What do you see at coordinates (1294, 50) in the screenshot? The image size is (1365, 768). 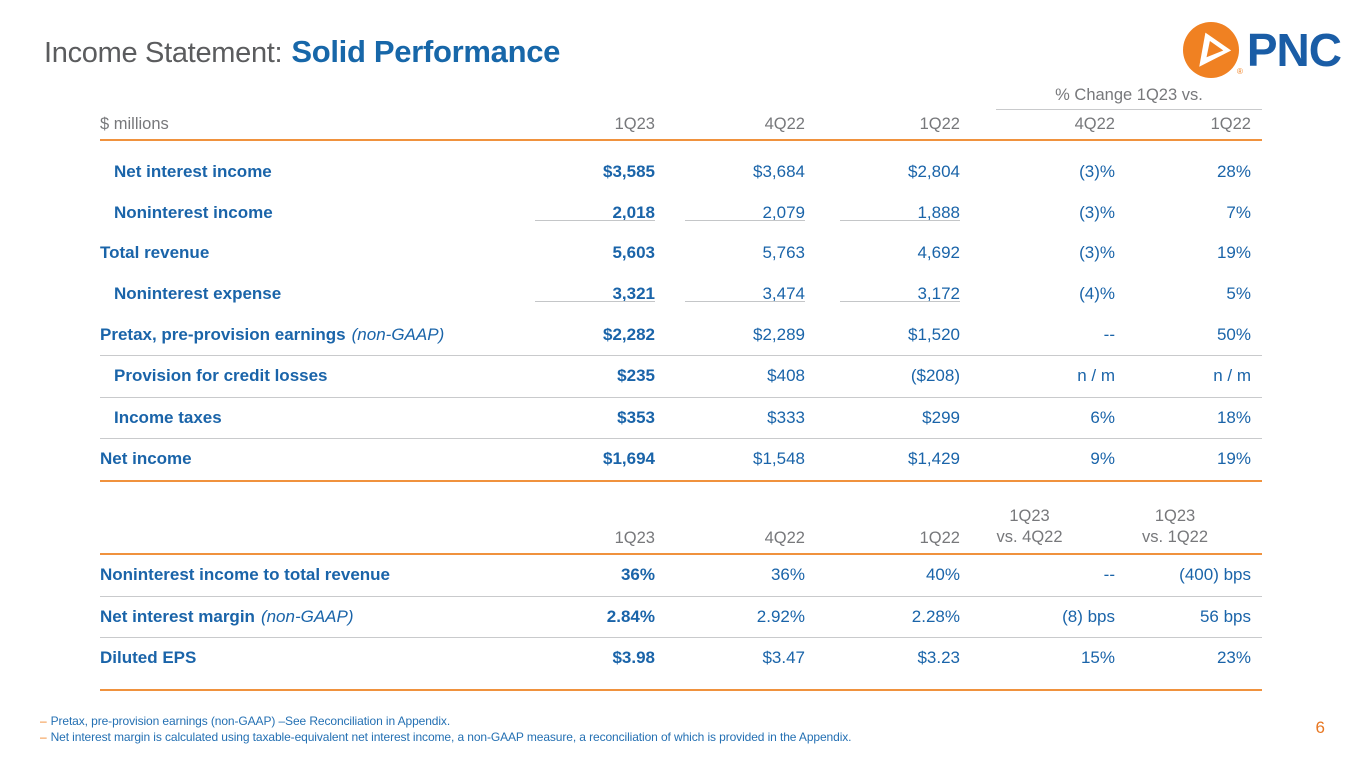 I see `pnc-wordmark: PNC` at bounding box center [1294, 50].